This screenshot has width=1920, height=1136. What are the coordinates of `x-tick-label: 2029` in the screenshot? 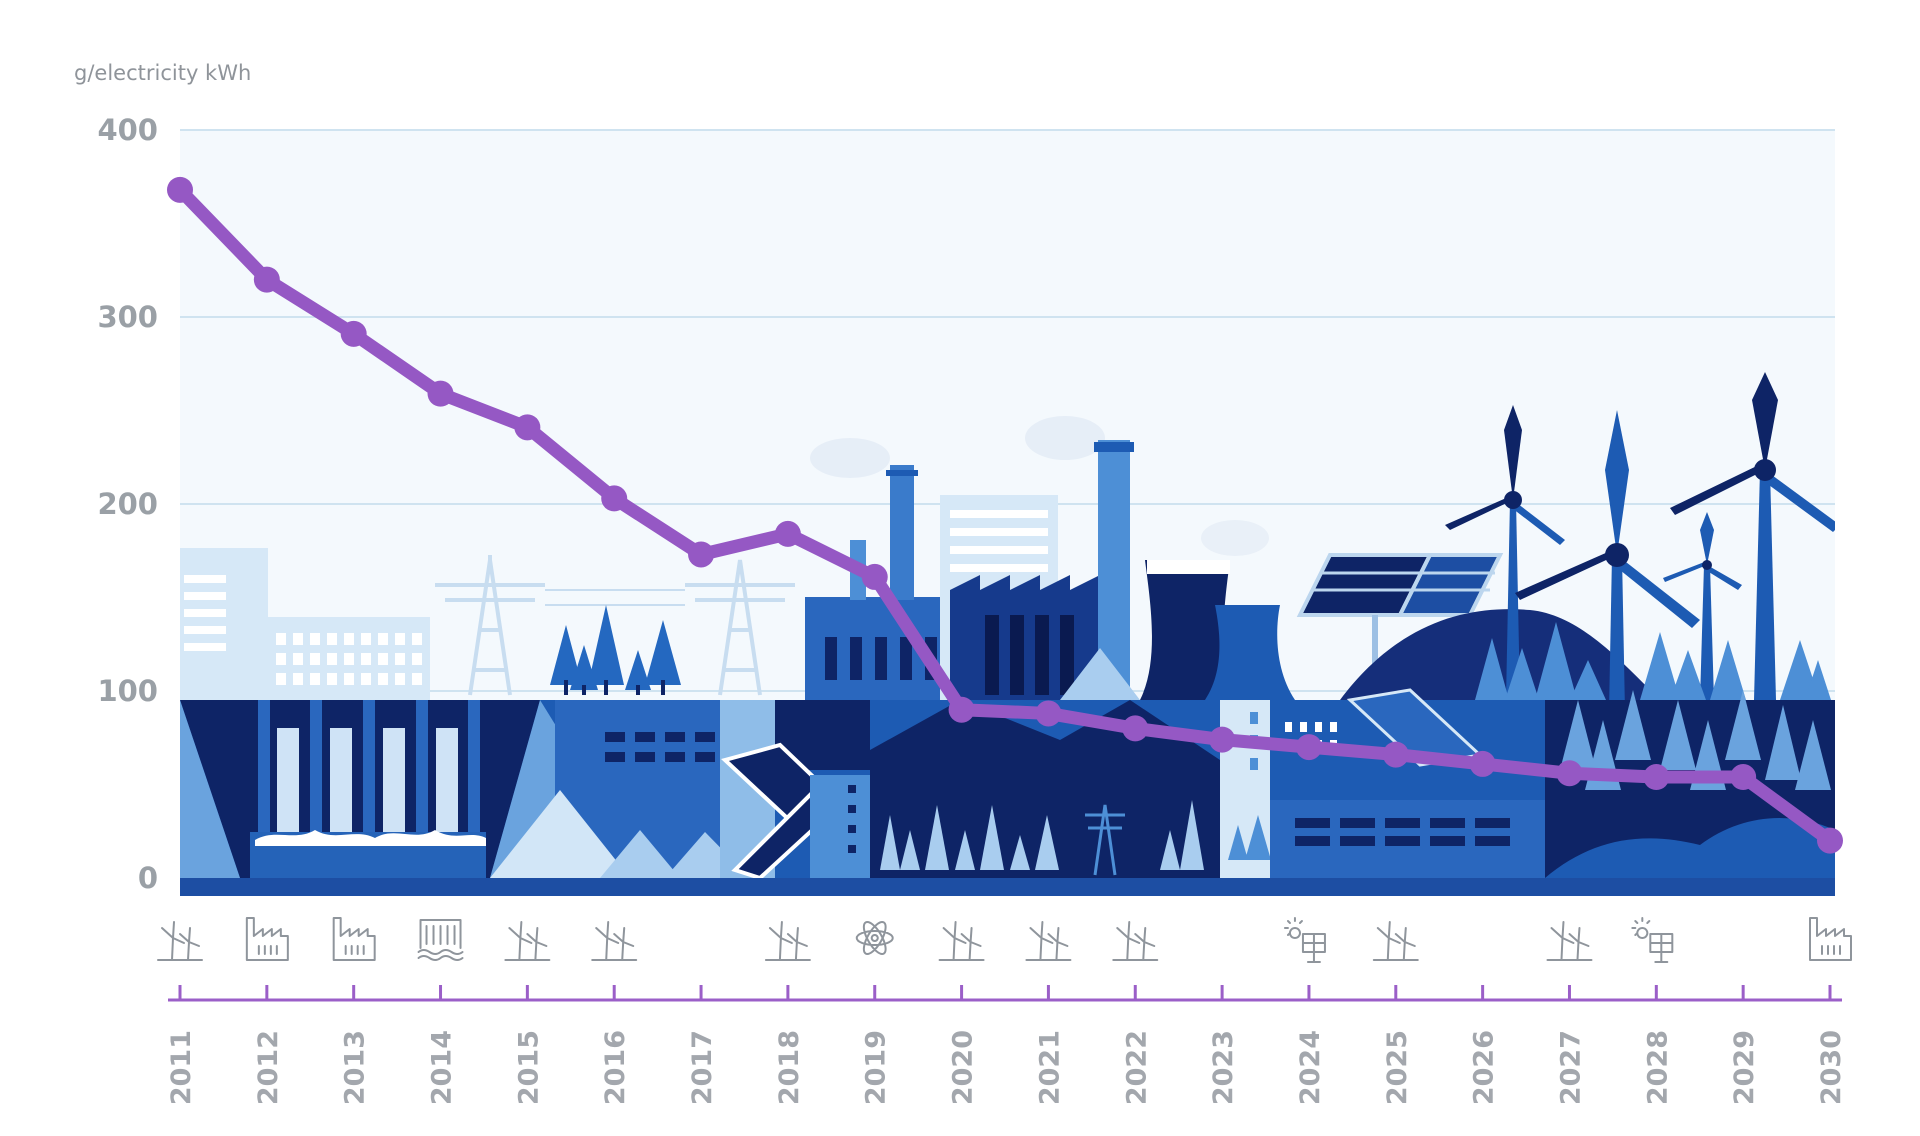 It's located at (1744, 1067).